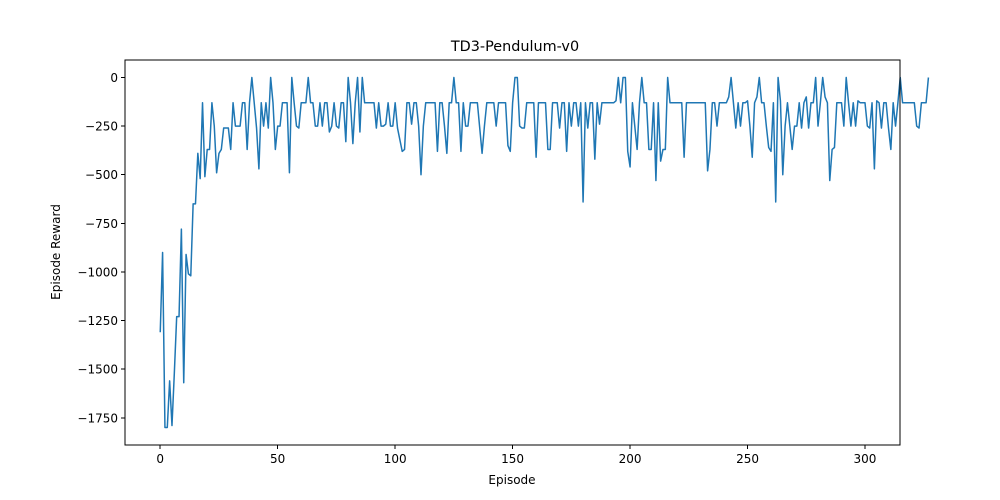 The width and height of the screenshot is (1000, 500). Describe the element at coordinates (114, 78) in the screenshot. I see `y-tick-label: 0` at that location.